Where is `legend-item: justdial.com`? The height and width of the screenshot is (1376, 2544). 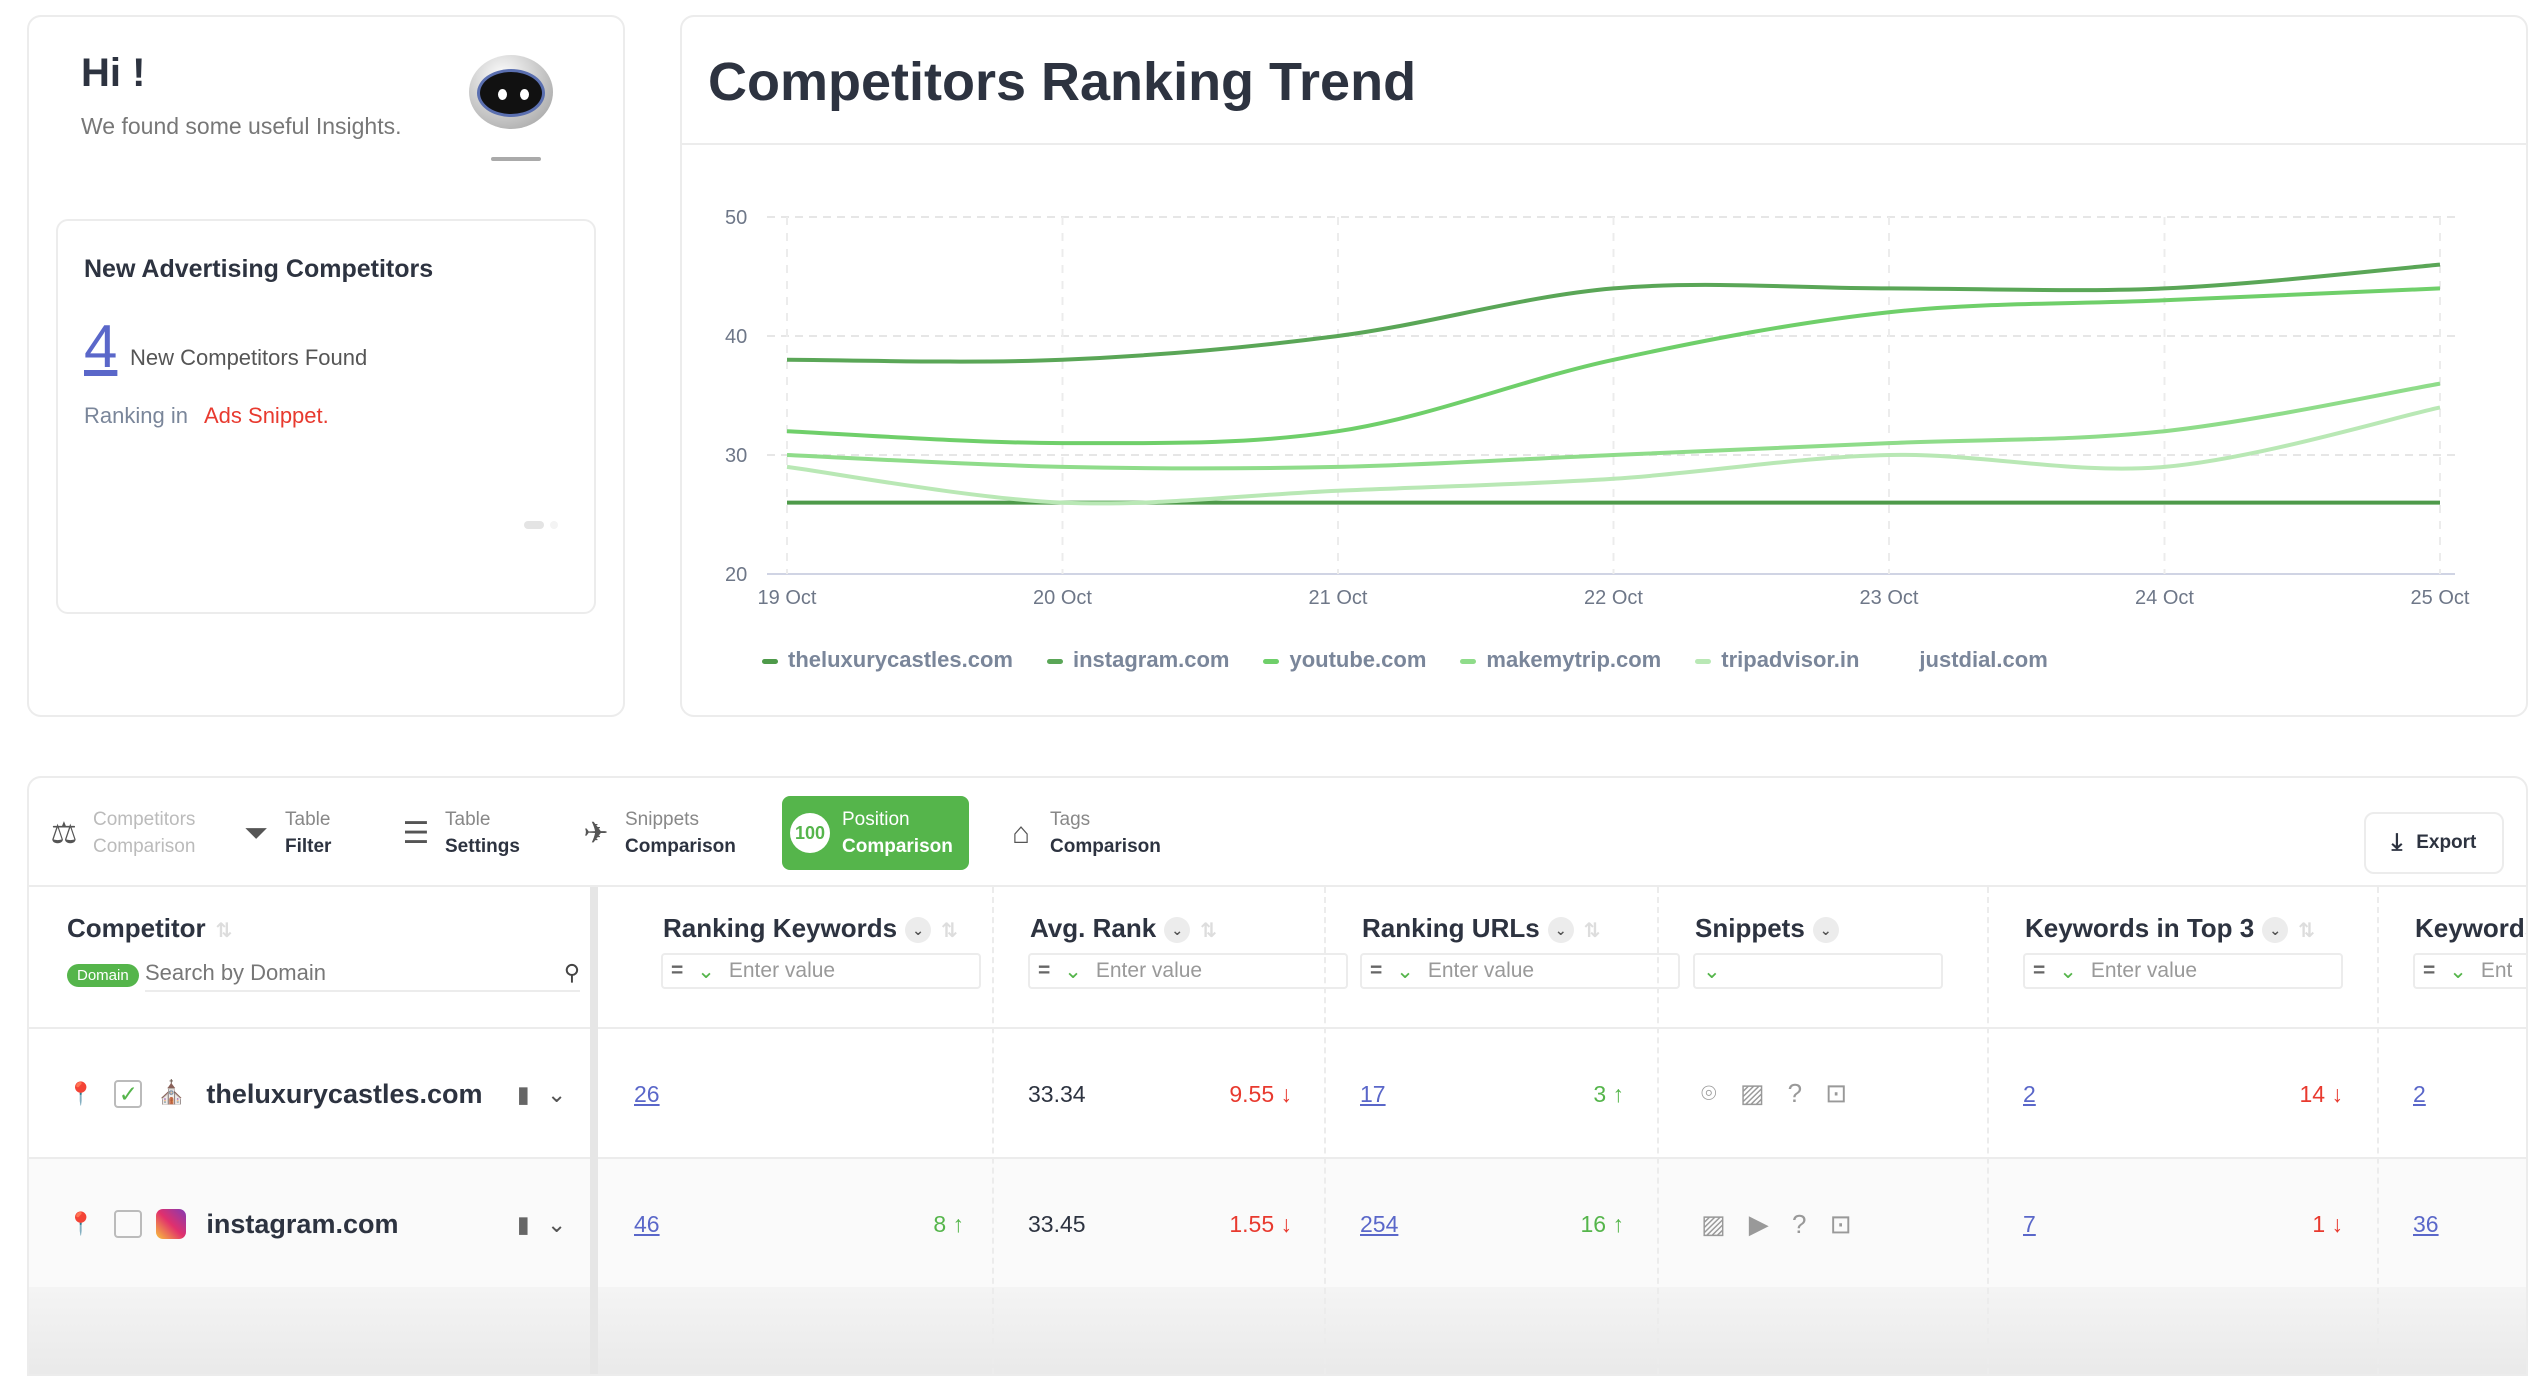 legend-item: justdial.com is located at coordinates (1970, 660).